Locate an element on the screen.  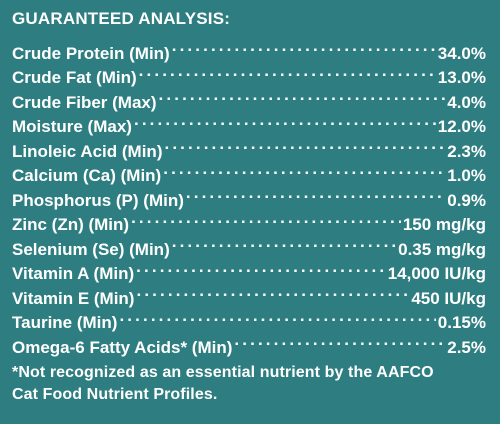
analysis-row: Crude Fiber (Max) 4.0% is located at coordinates (249, 97).